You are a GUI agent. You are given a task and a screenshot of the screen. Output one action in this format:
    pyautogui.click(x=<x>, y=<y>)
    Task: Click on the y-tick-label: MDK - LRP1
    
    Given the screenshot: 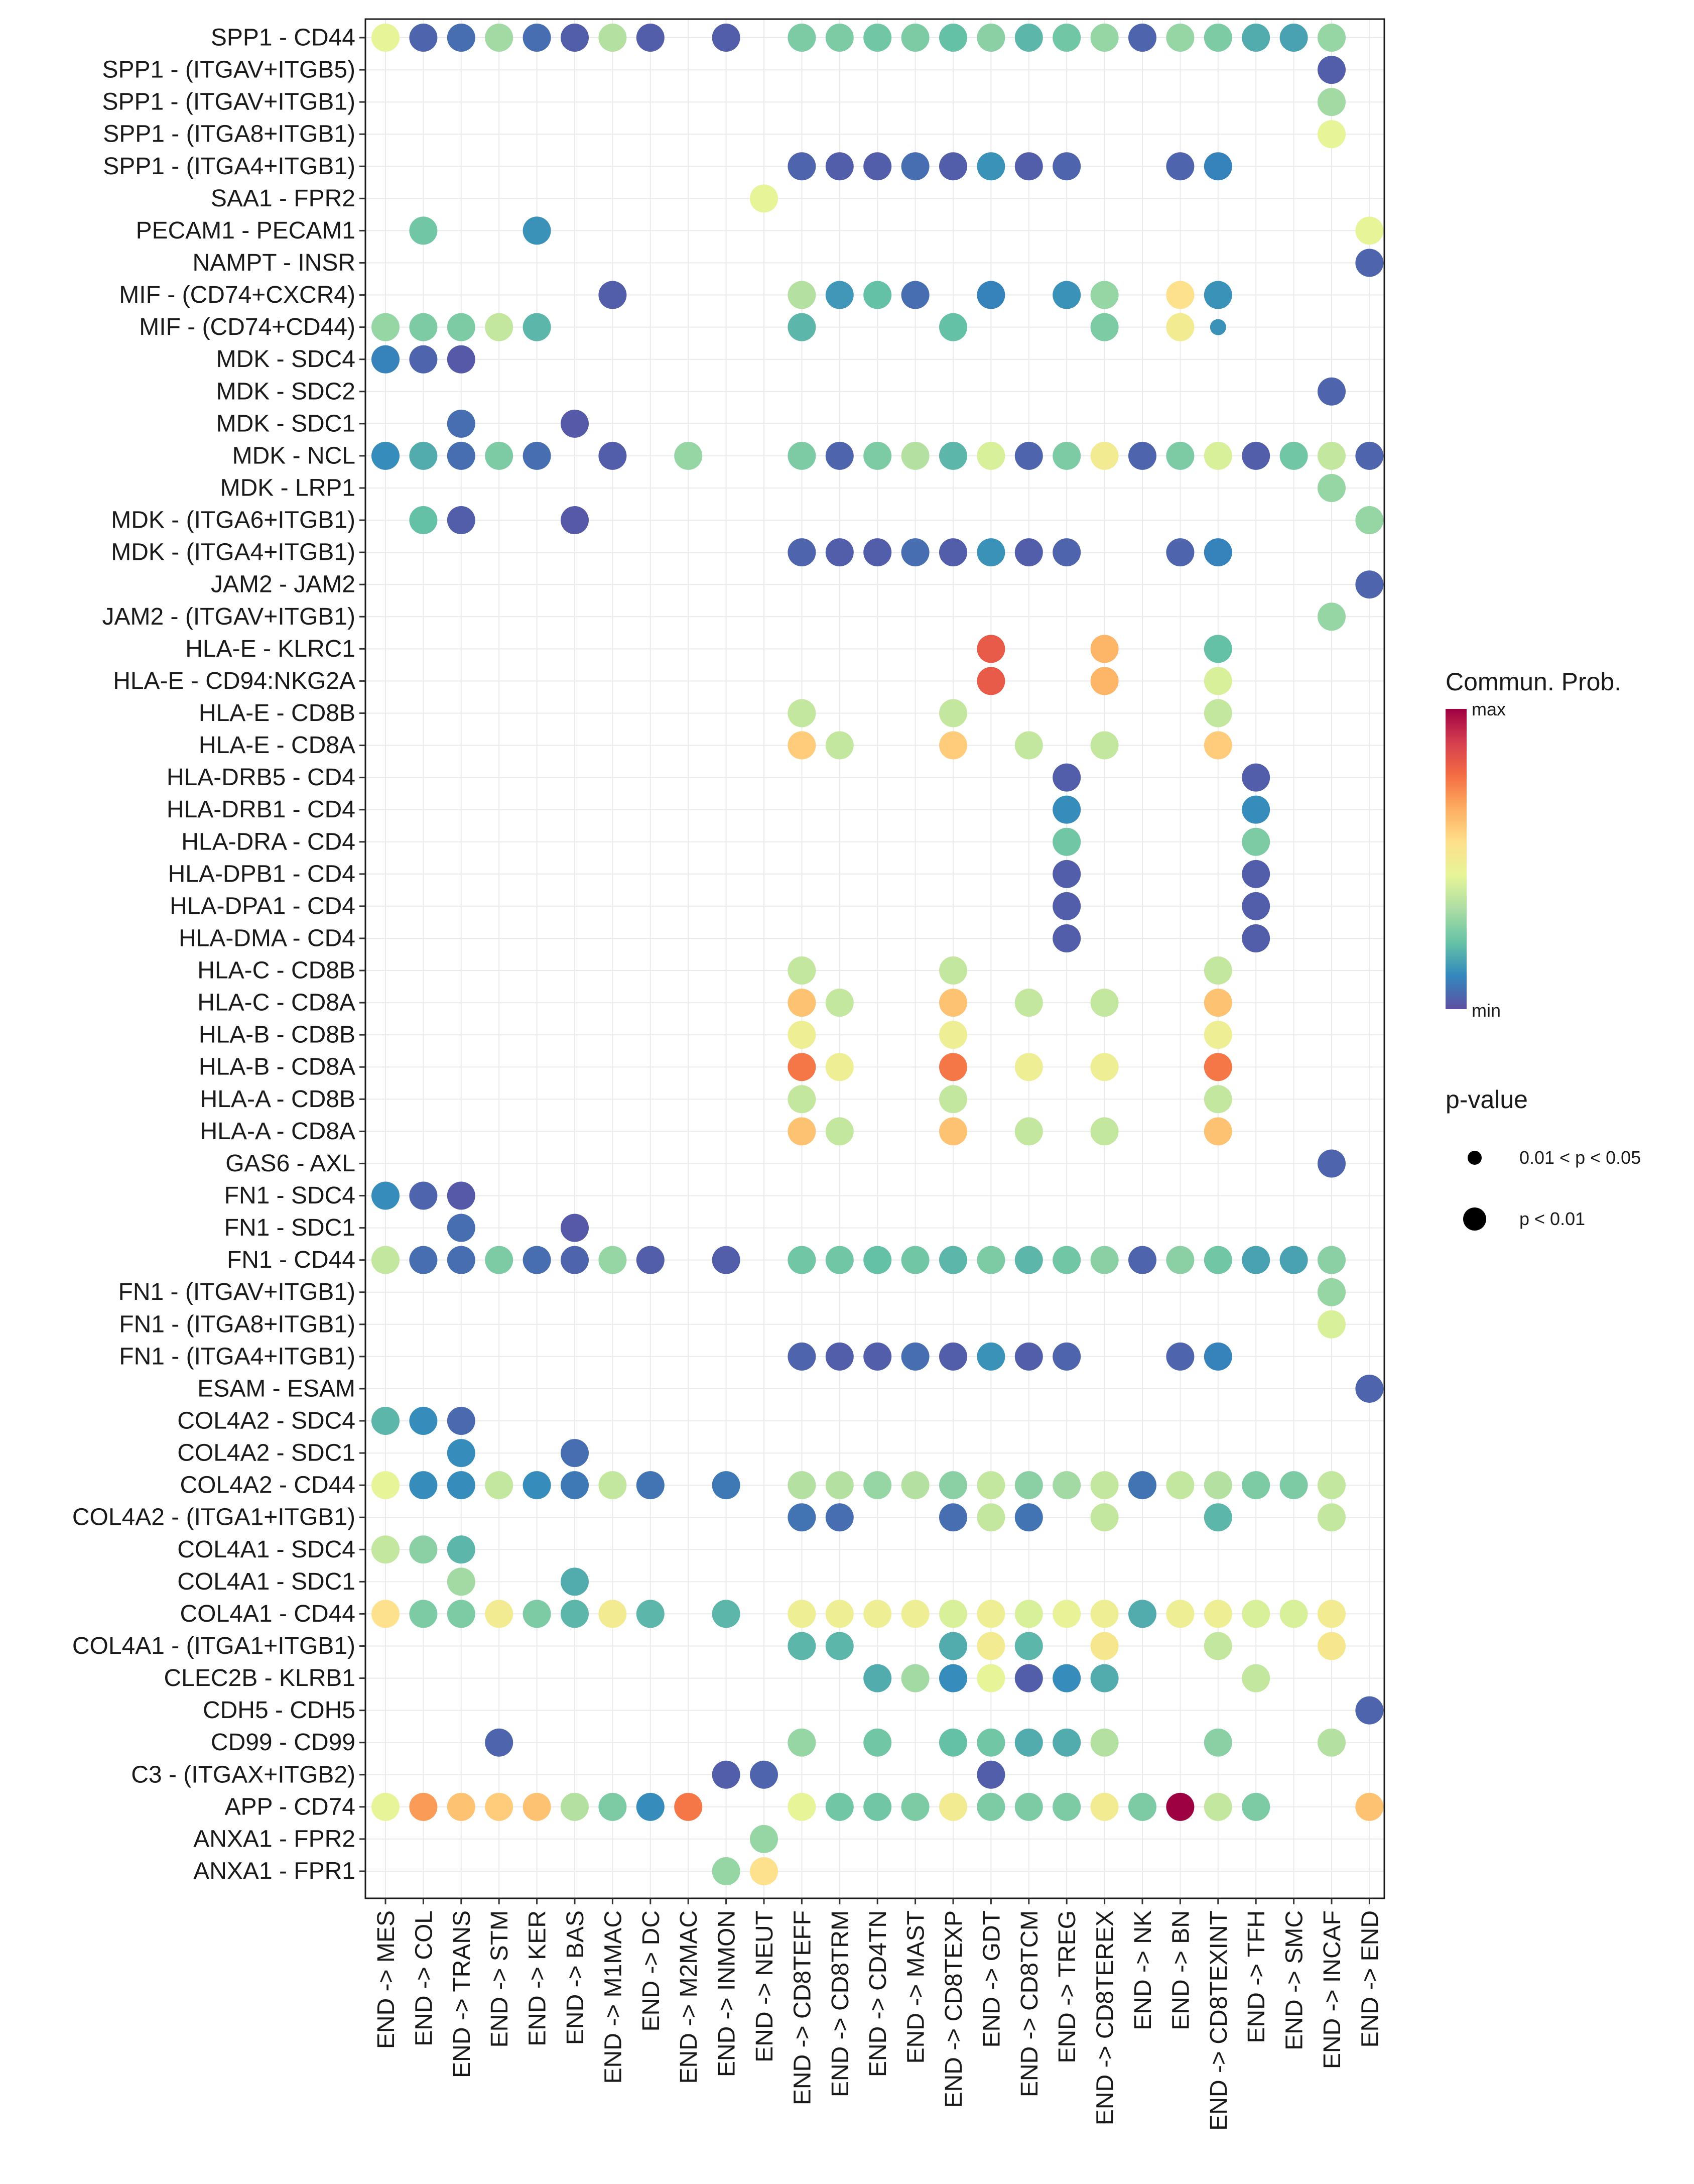 What is the action you would take?
    pyautogui.click(x=287, y=487)
    